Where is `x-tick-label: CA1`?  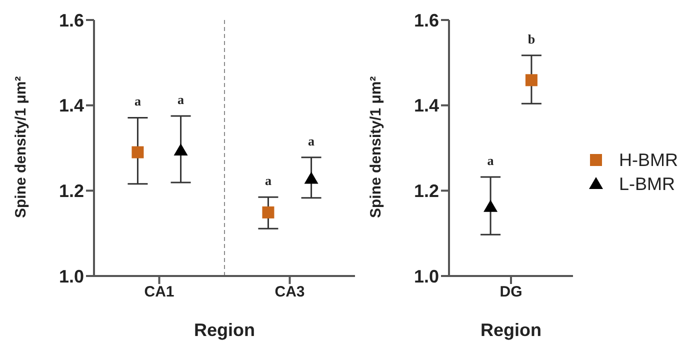 x-tick-label: CA1 is located at coordinates (159, 292).